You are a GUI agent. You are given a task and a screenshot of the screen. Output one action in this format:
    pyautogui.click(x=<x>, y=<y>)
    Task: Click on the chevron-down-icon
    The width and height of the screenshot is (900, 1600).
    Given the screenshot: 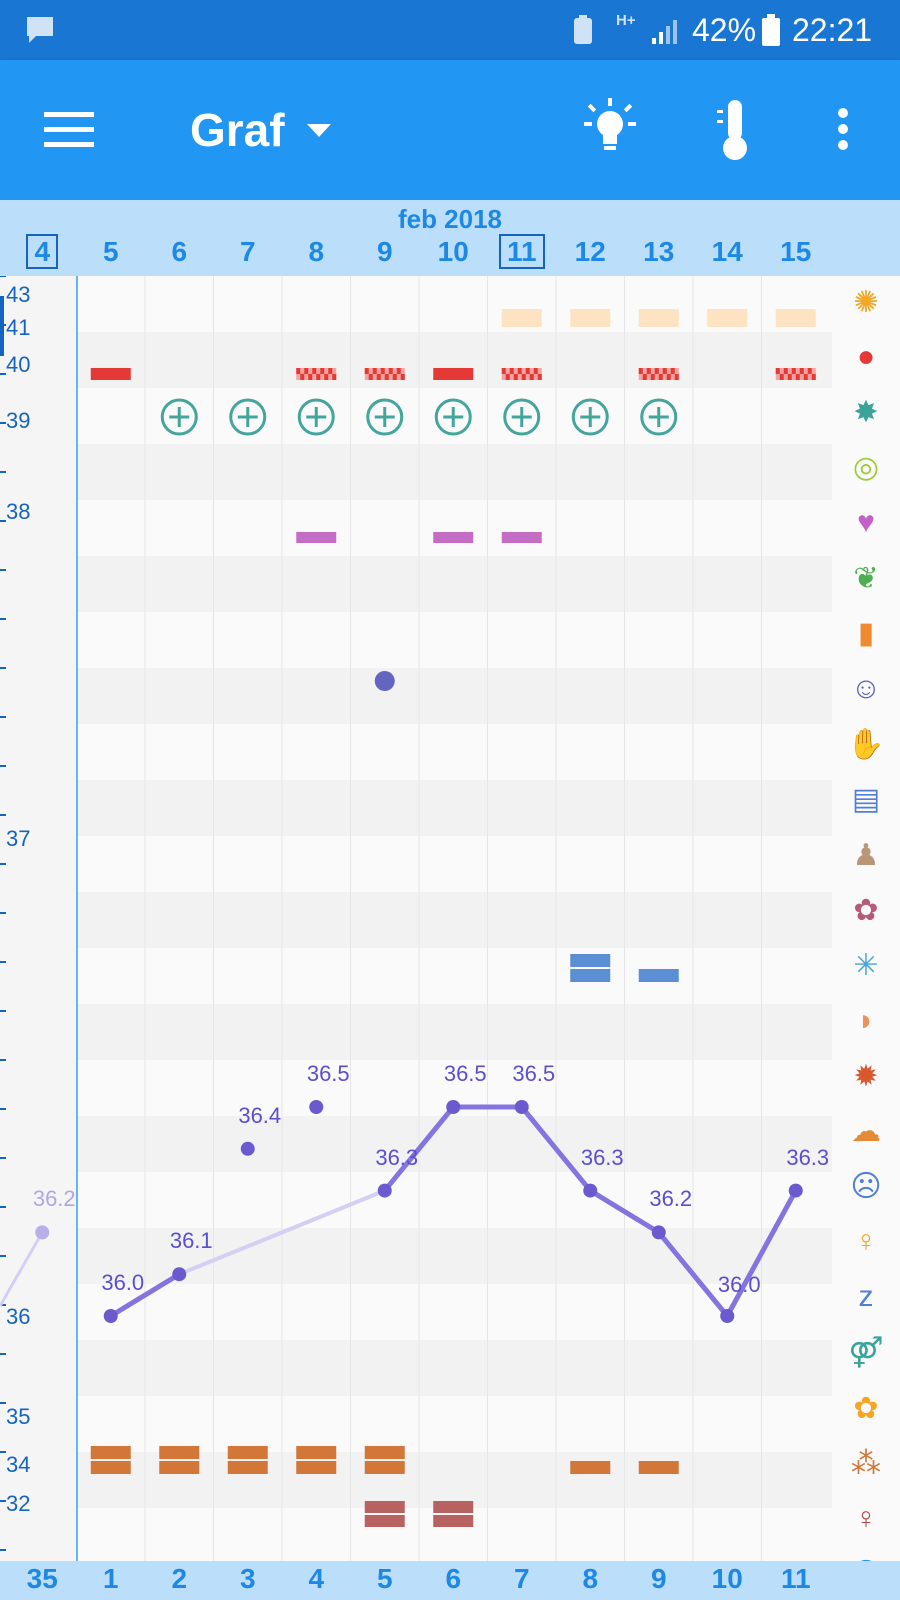 What is the action you would take?
    pyautogui.click(x=318, y=130)
    